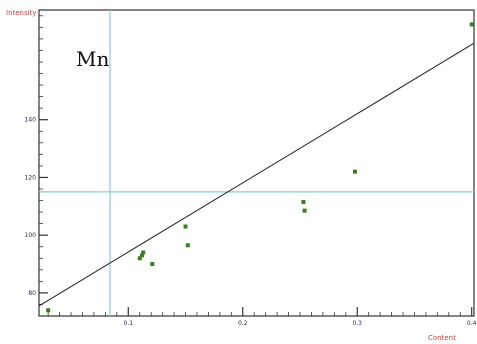 The image size is (477, 344). What do you see at coordinates (31, 177) in the screenshot?
I see `y-tick-label: 120` at bounding box center [31, 177].